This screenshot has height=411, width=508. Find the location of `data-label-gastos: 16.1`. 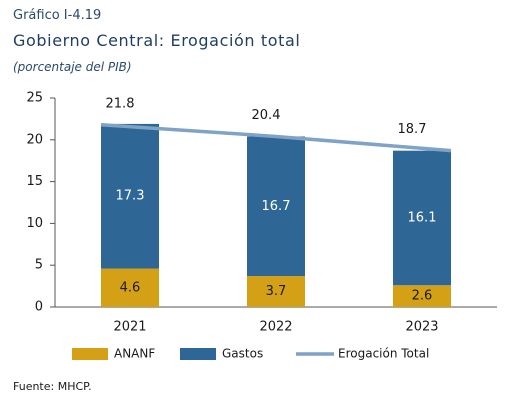

data-label-gastos: 16.1 is located at coordinates (422, 217).